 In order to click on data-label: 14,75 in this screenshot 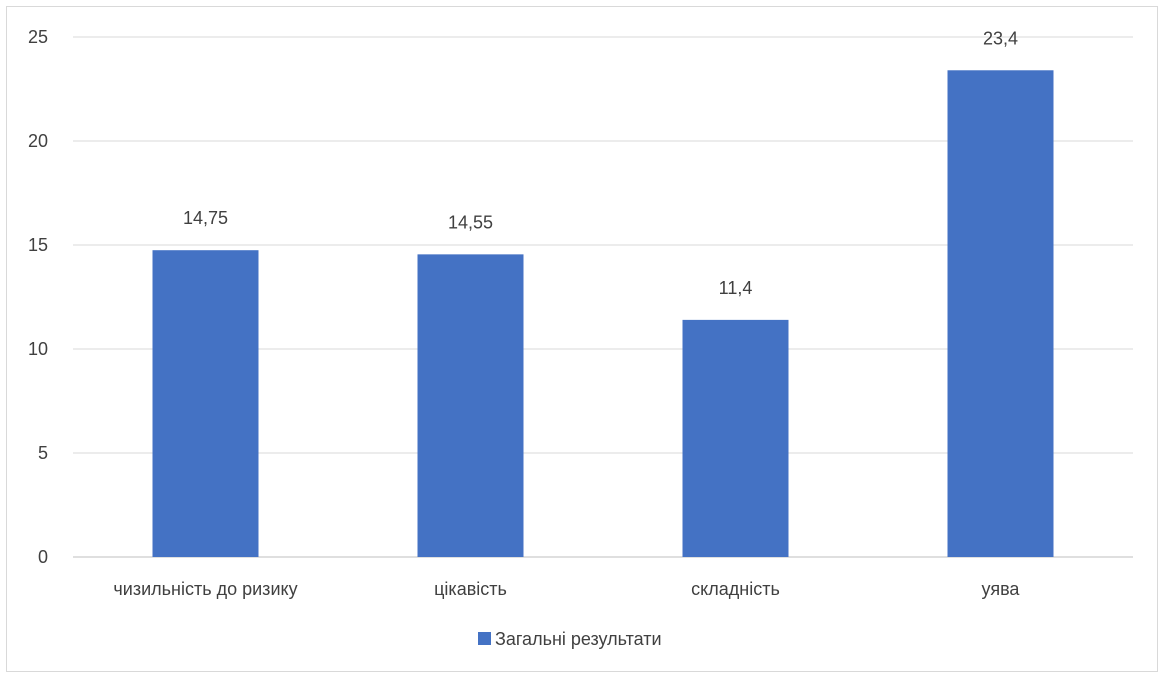, I will do `click(205, 218)`.